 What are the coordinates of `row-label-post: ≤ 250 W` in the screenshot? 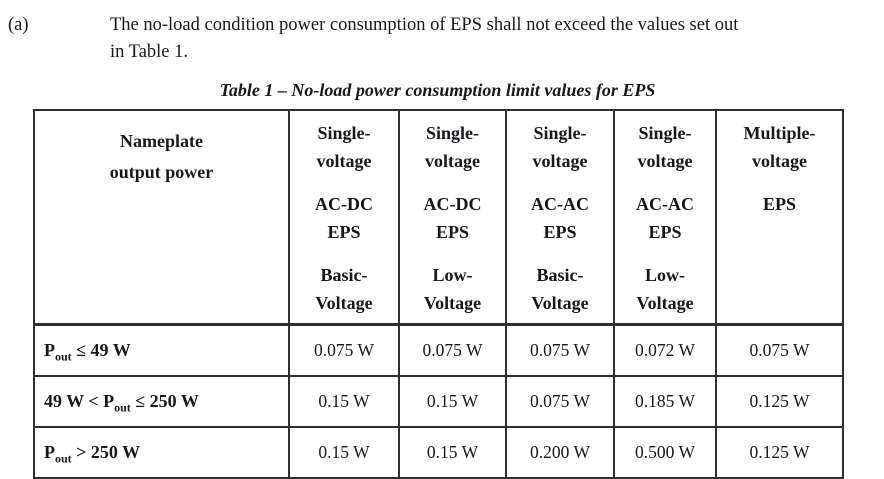 It's located at (164, 400).